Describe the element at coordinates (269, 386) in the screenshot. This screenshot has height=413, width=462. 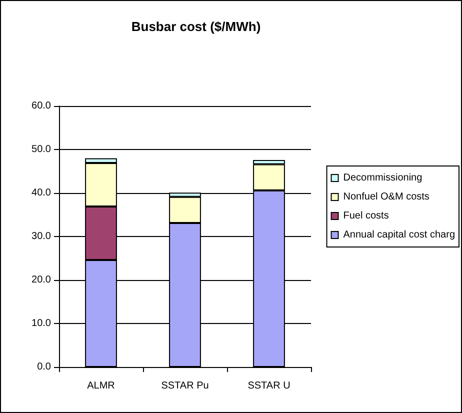
I see `x-tick-label: SSTAR U` at that location.